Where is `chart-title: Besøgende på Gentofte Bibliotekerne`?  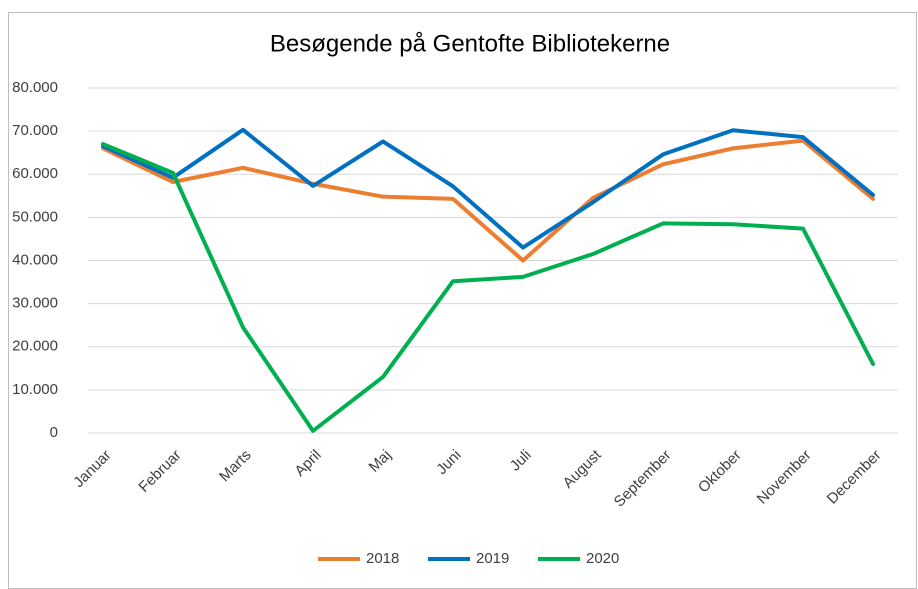
chart-title: Besøgende på Gentofte Bibliotekerne is located at coordinates (470, 43).